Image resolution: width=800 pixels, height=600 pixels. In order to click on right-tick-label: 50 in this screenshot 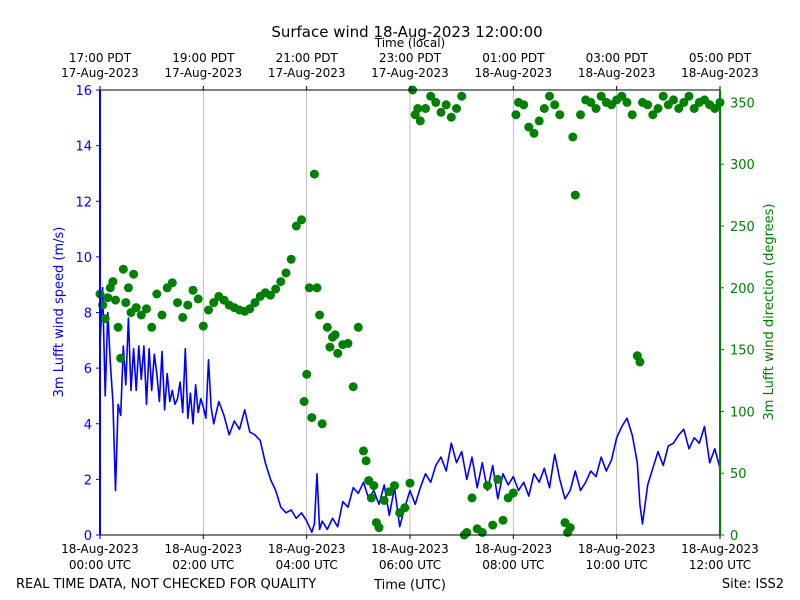, I will do `click(738, 474)`.